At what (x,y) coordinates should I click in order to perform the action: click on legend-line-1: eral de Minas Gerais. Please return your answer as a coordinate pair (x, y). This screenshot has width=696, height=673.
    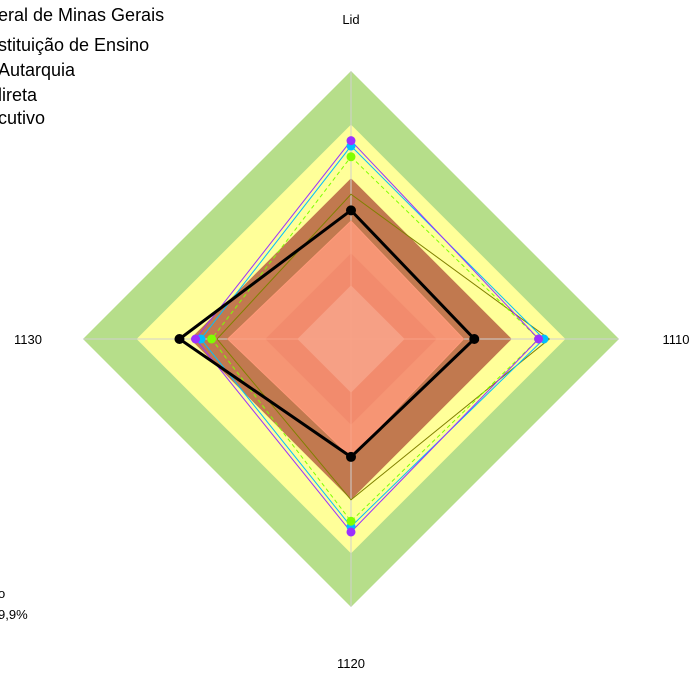
    Looking at the image, I should click on (82, 15).